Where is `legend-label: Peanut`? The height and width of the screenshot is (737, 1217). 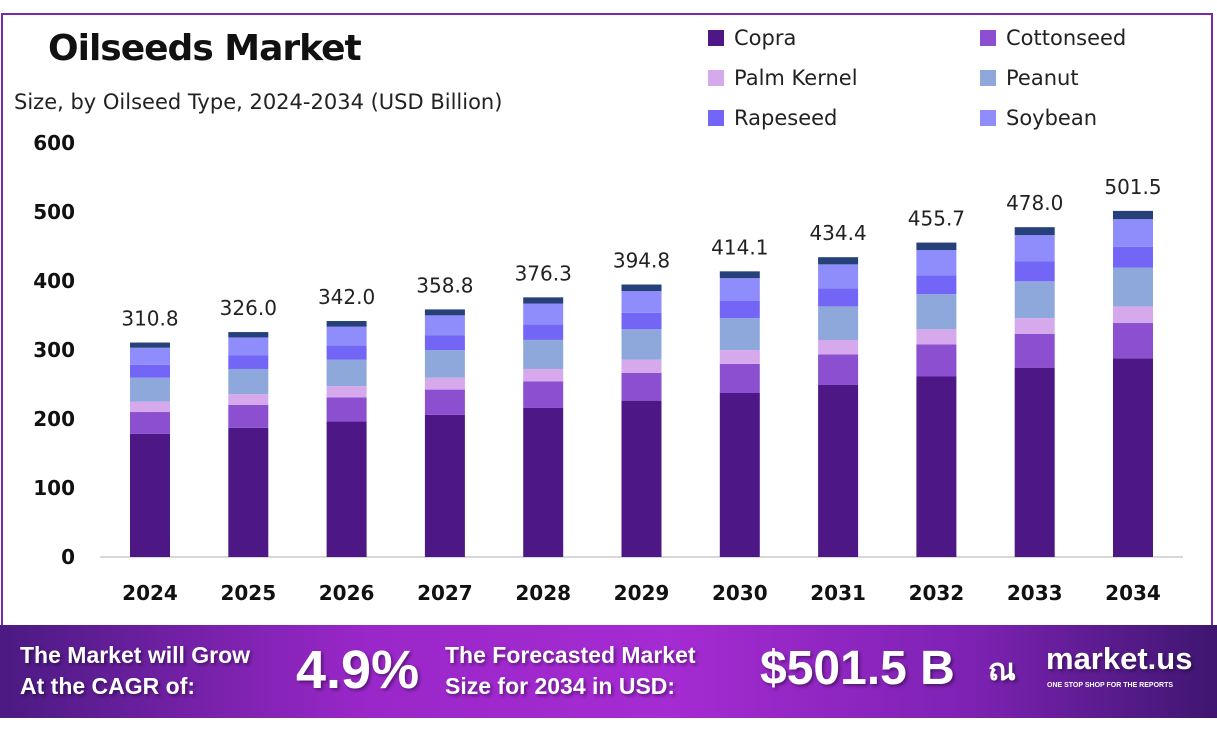 legend-label: Peanut is located at coordinates (1042, 77).